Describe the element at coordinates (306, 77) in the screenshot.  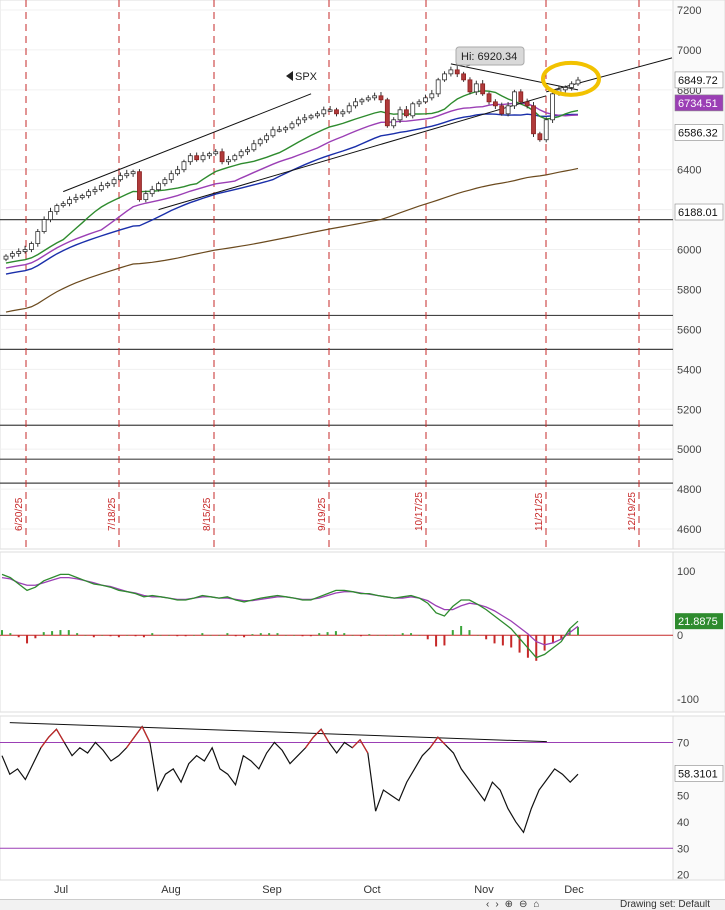
I see `symbol-label: SPX` at that location.